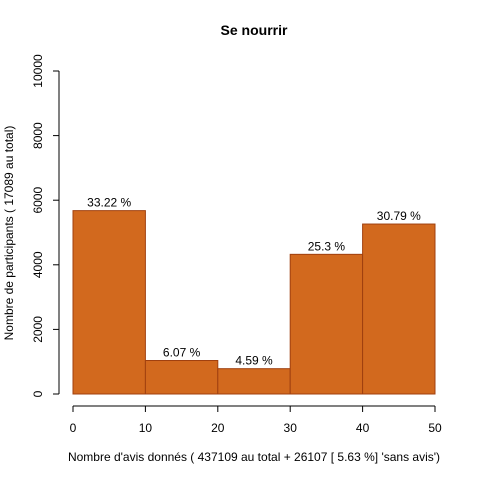  Describe the element at coordinates (9, 233) in the screenshot. I see `y-axis-label: Nombre de participants ( 17089 au total)` at that location.